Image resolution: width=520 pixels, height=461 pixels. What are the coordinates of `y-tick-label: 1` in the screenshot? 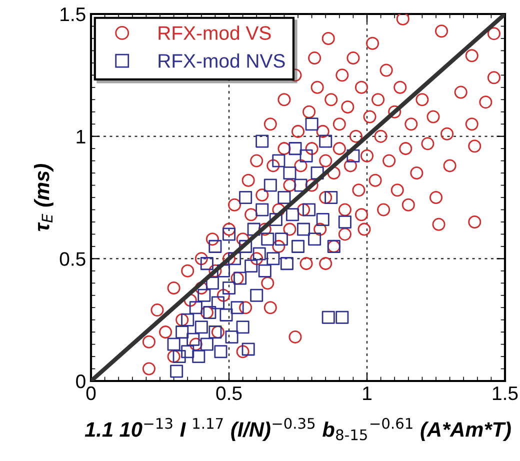 It's located at (81, 137).